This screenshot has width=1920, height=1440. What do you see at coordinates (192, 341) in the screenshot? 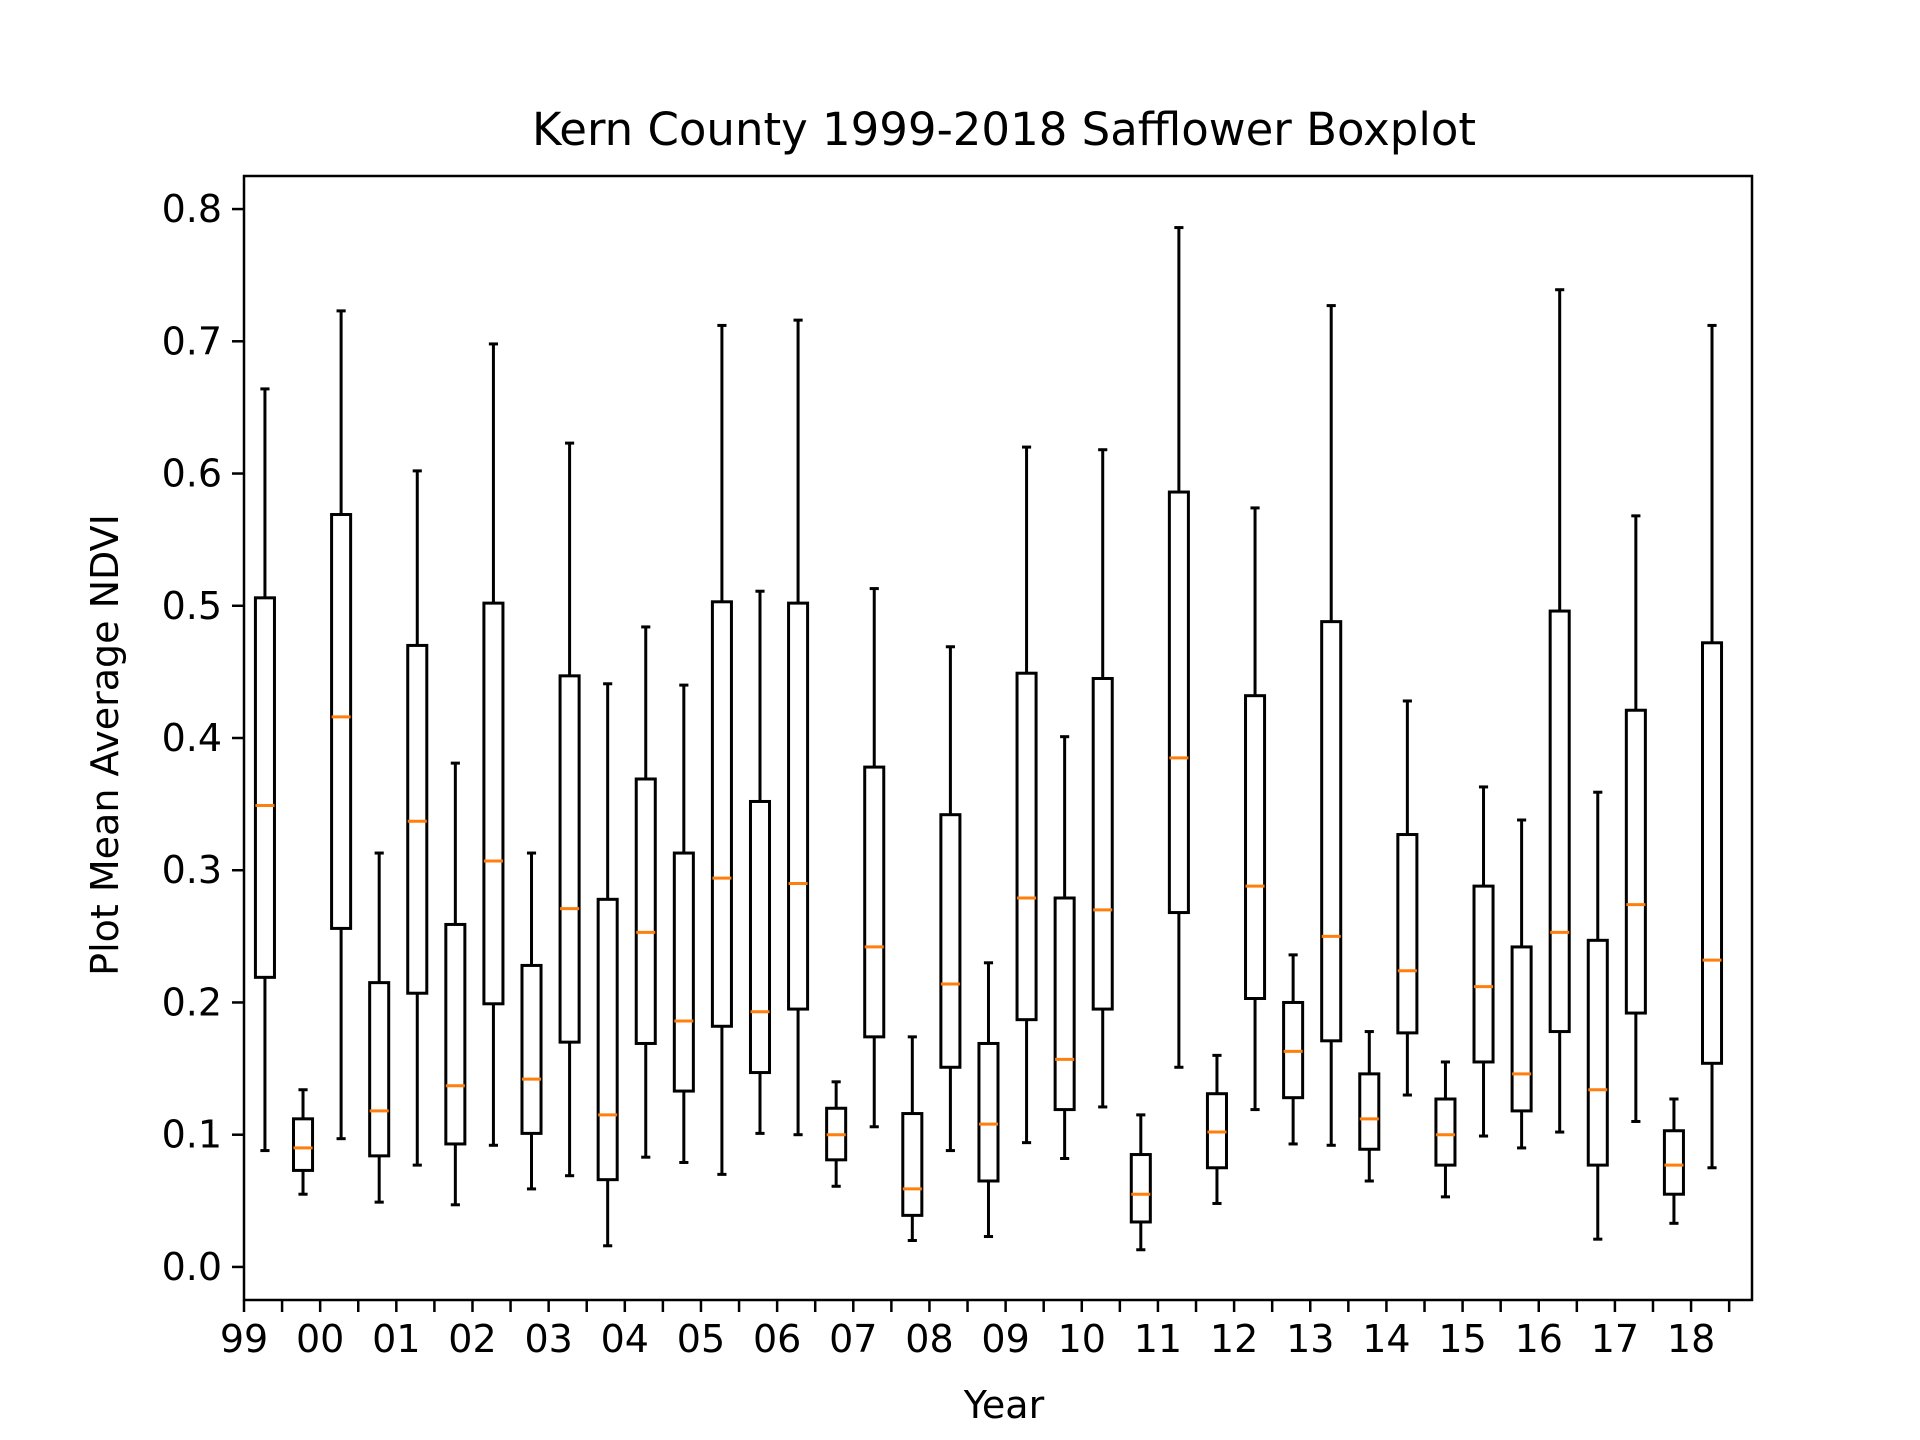
I see `y-tick-label: 0.7` at bounding box center [192, 341].